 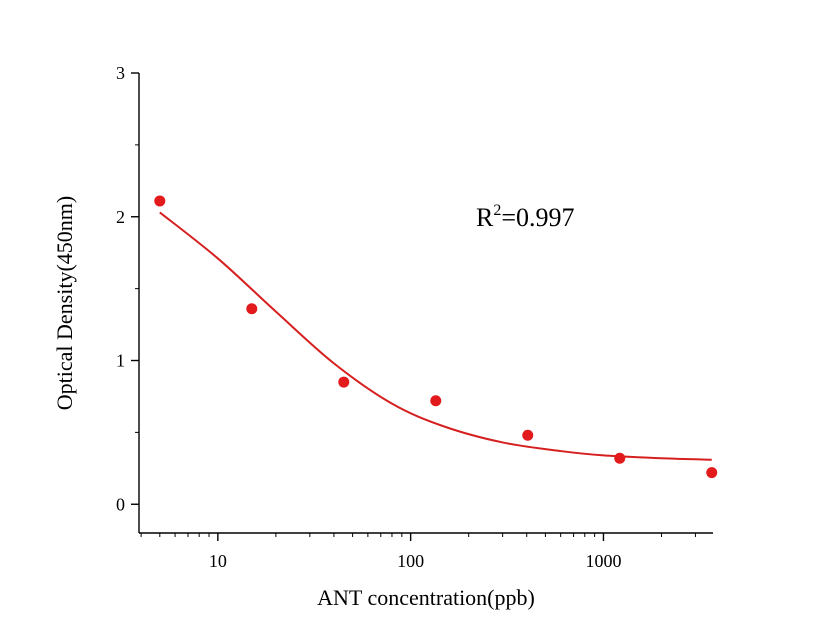 I want to click on x-tick-label: 10, so click(x=218, y=561).